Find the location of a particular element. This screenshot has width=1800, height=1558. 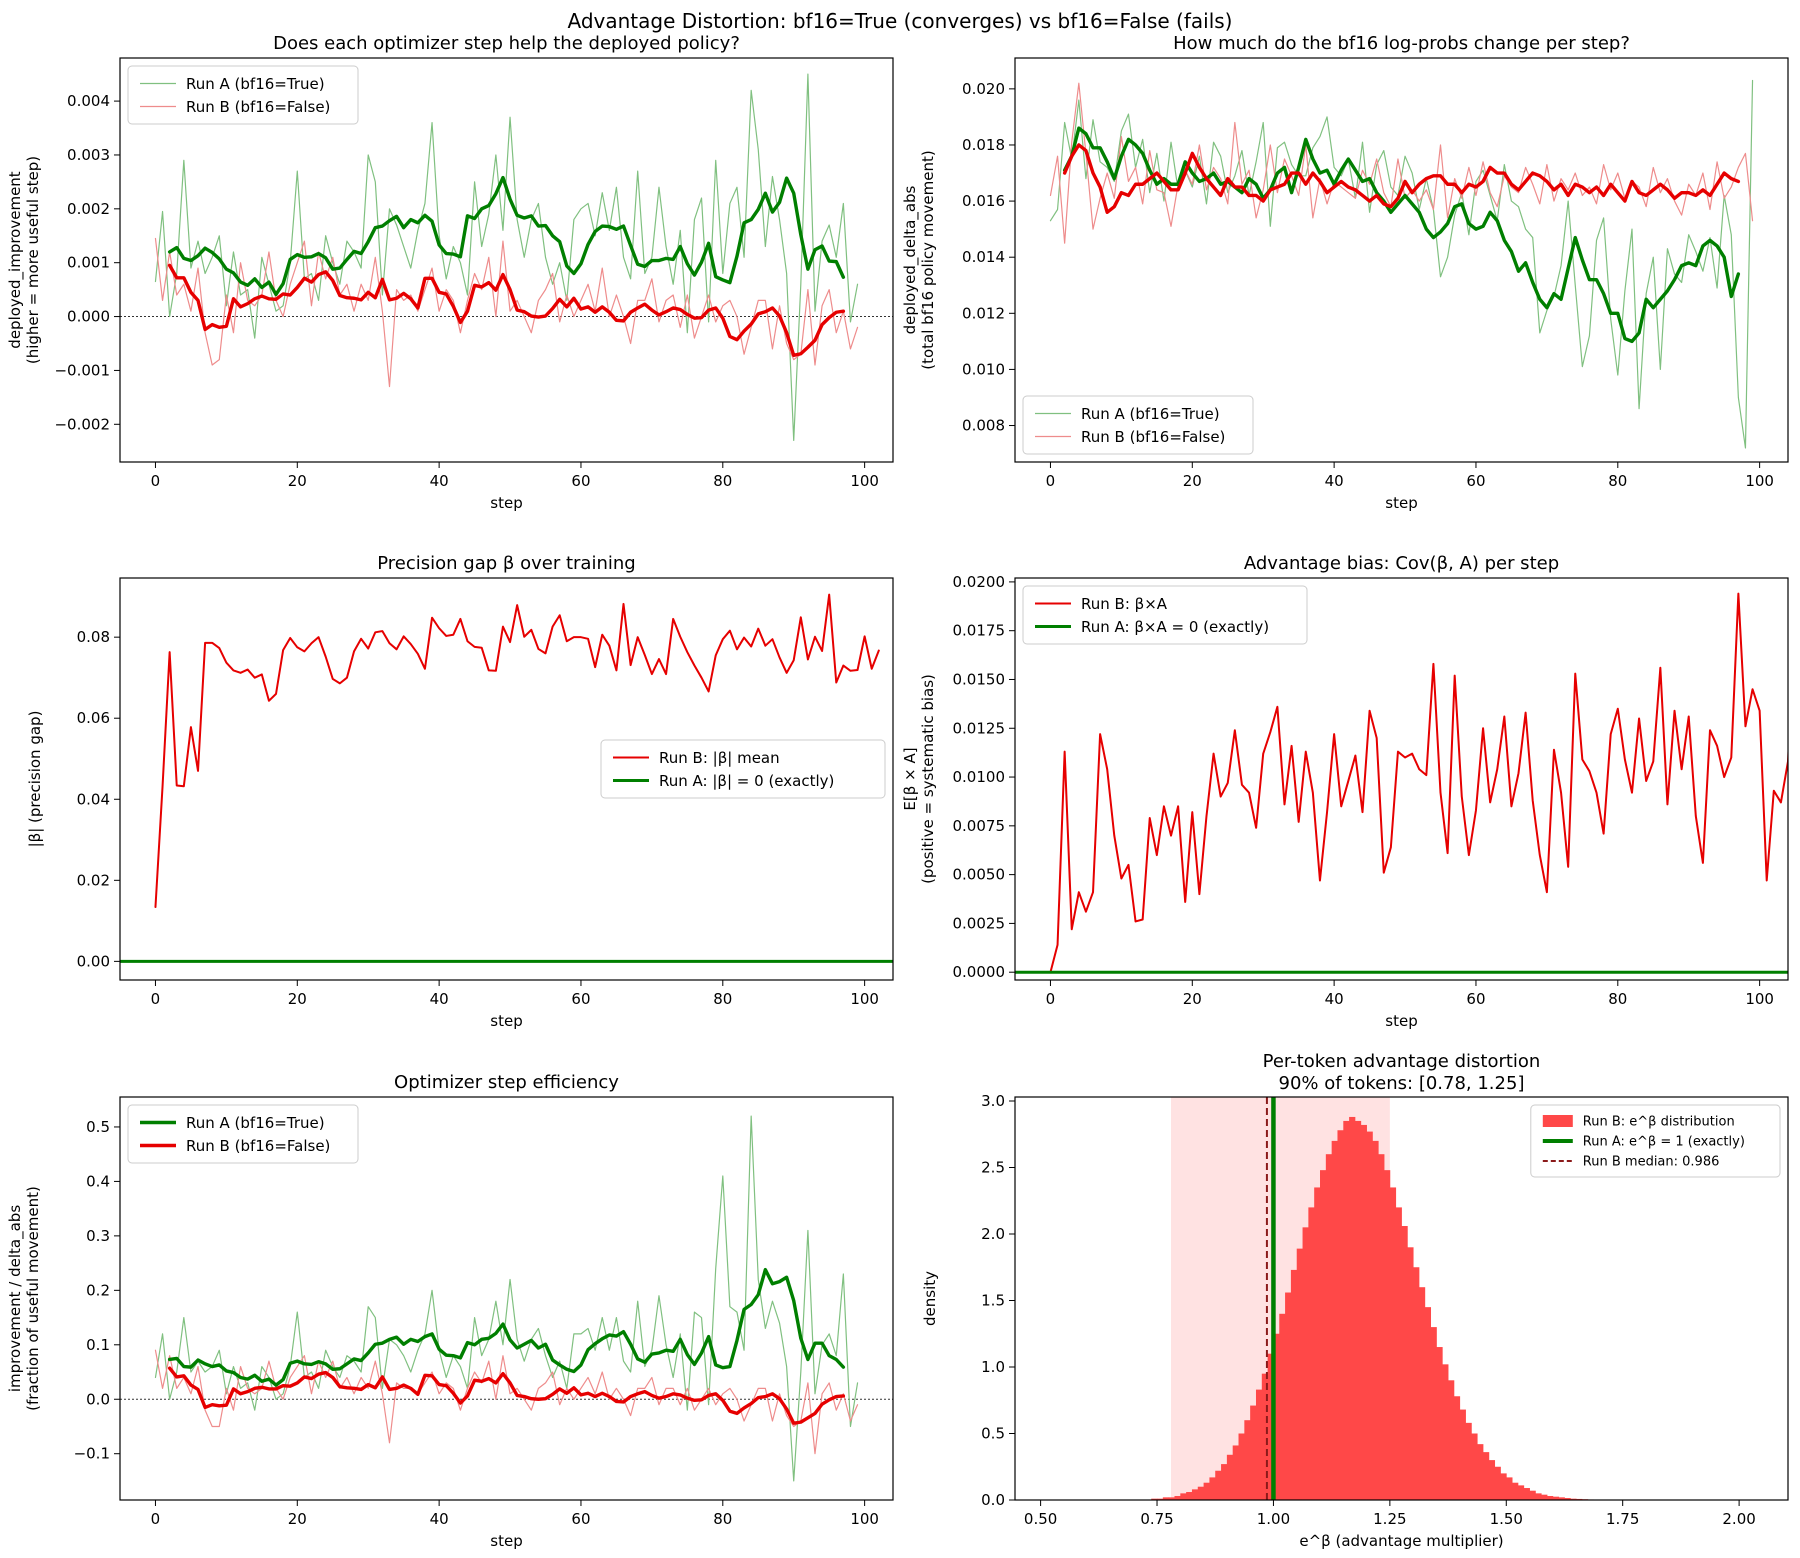

y-tick-label: 0.1 is located at coordinates (98, 1345).